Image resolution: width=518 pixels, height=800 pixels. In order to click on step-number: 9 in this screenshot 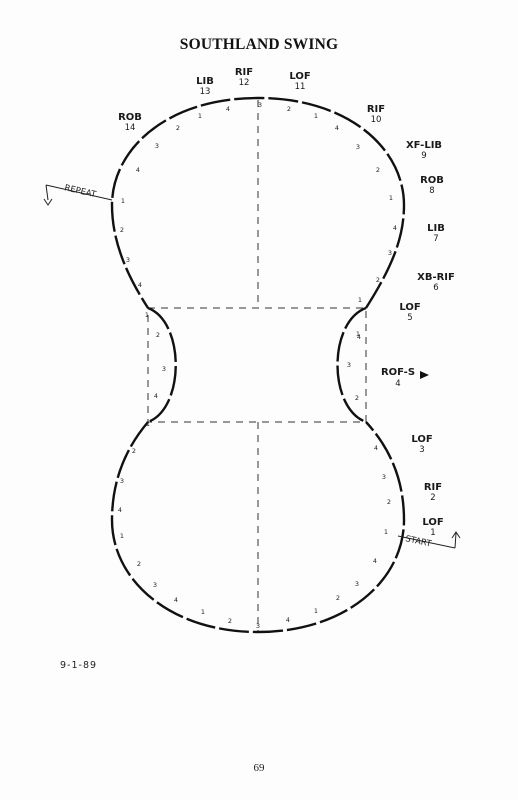, I will do `click(423, 156)`.